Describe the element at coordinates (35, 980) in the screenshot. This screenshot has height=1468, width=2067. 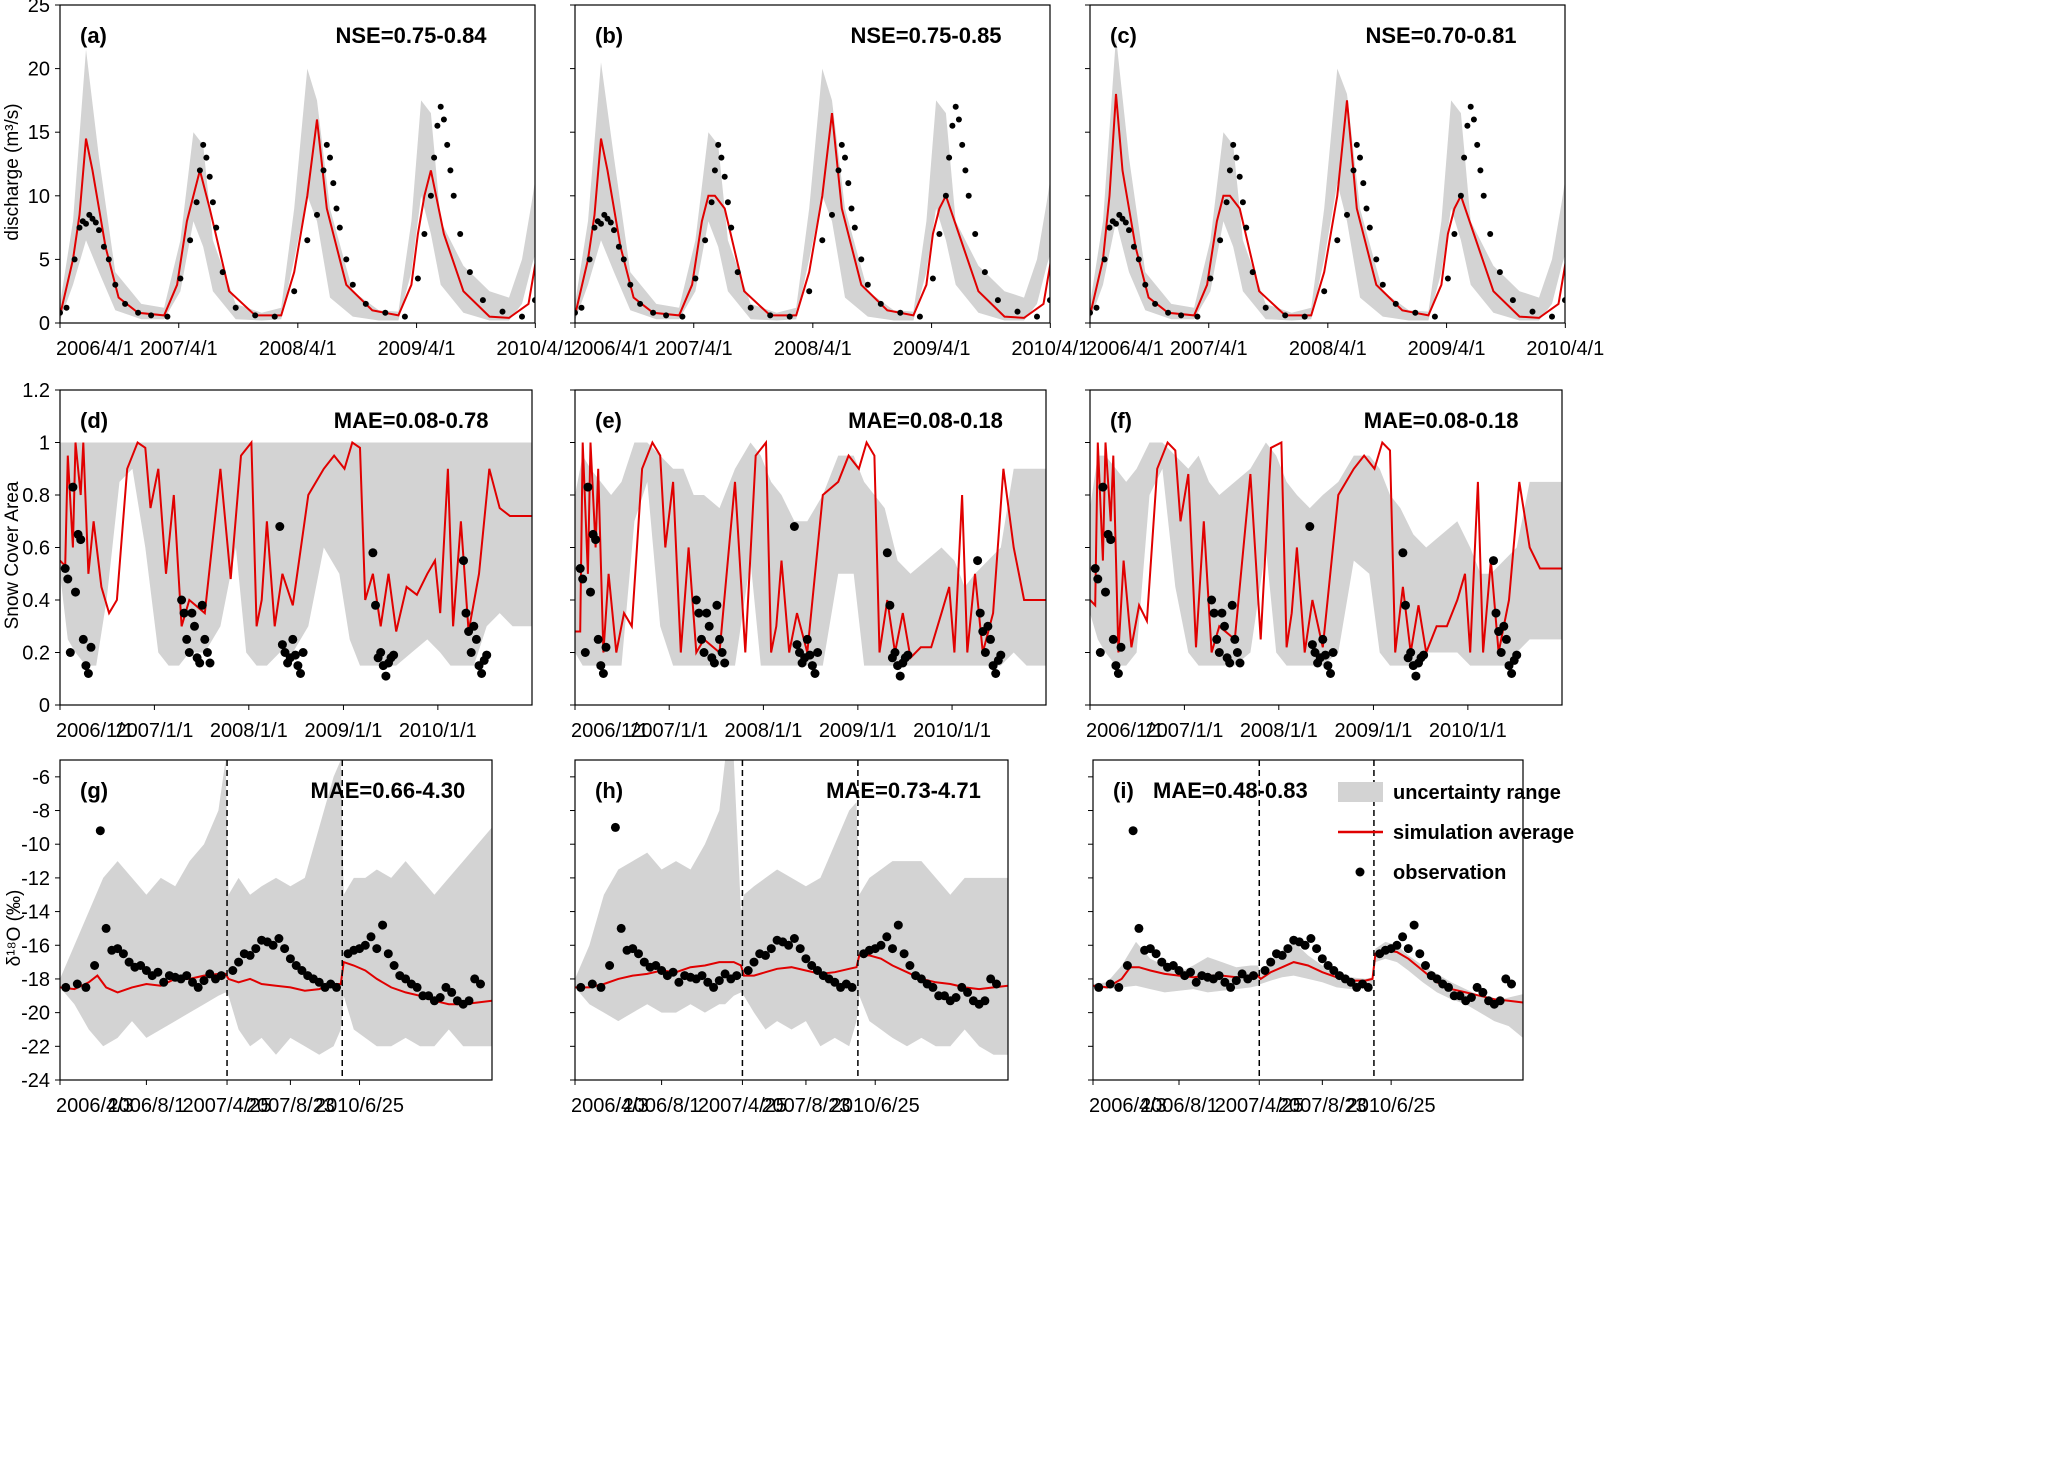
I see `y-tick-label: -18` at that location.